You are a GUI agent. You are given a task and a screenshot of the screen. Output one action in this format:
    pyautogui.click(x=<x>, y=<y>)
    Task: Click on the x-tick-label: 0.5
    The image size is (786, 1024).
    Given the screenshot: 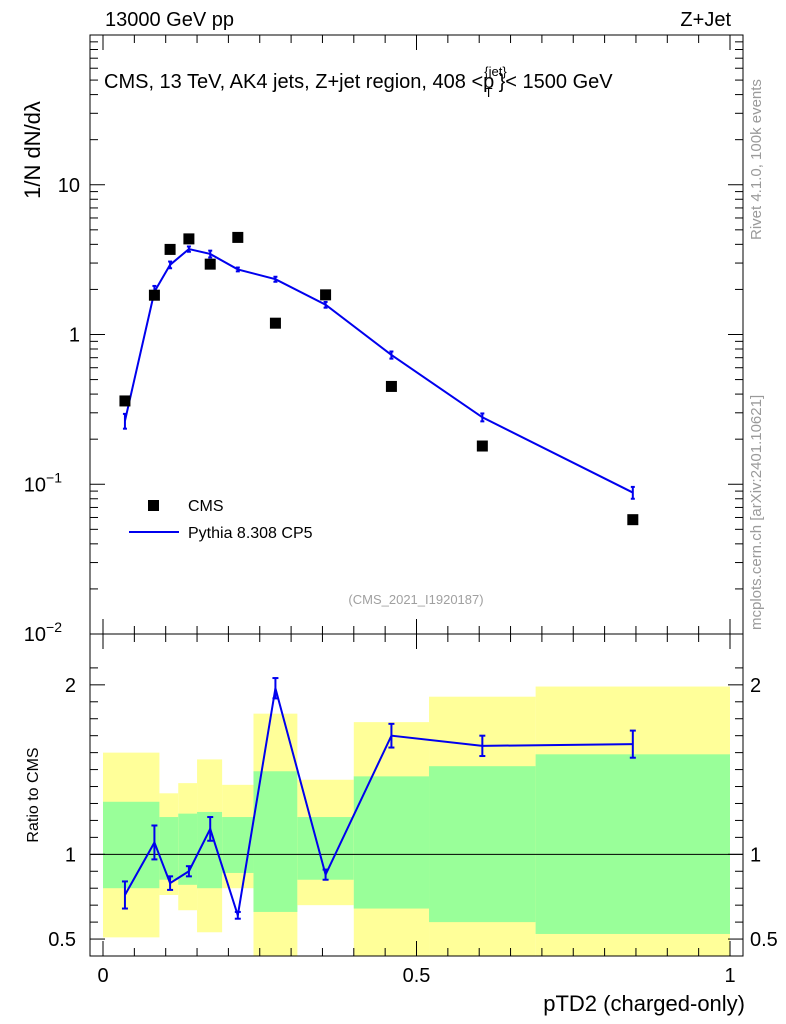 What is the action you would take?
    pyautogui.click(x=417, y=976)
    